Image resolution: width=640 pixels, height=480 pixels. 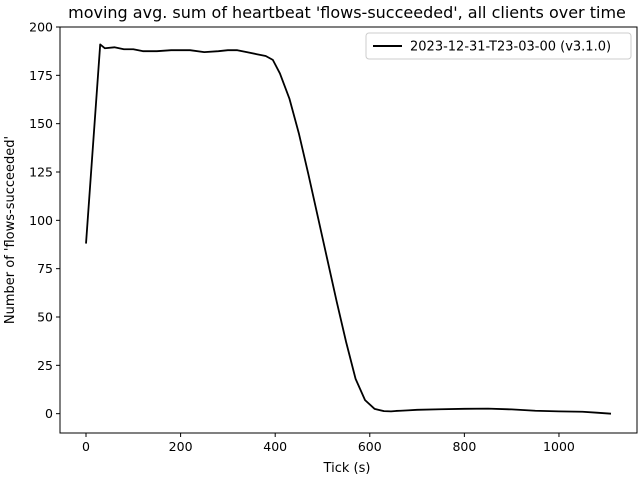 I want to click on x-tick-label: 800, so click(x=464, y=446).